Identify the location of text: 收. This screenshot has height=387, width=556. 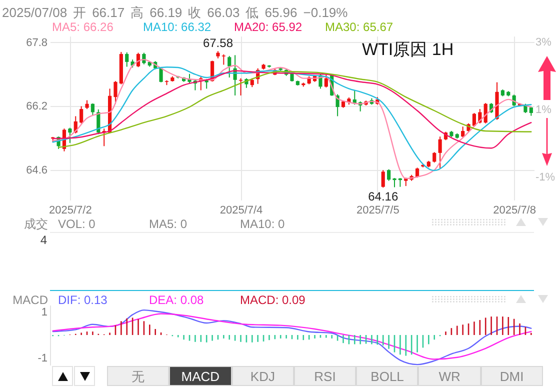
(195, 13).